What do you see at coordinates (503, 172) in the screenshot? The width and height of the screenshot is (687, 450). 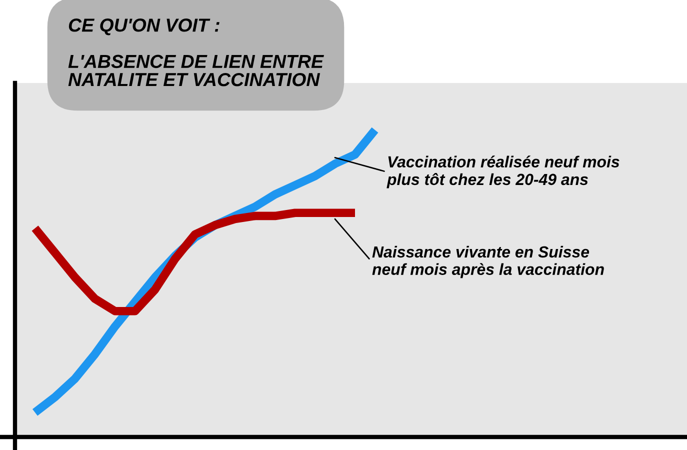 I see `series-label: Vaccination réalisée neuf mois plus tôt chez les 20-49 ans` at bounding box center [503, 172].